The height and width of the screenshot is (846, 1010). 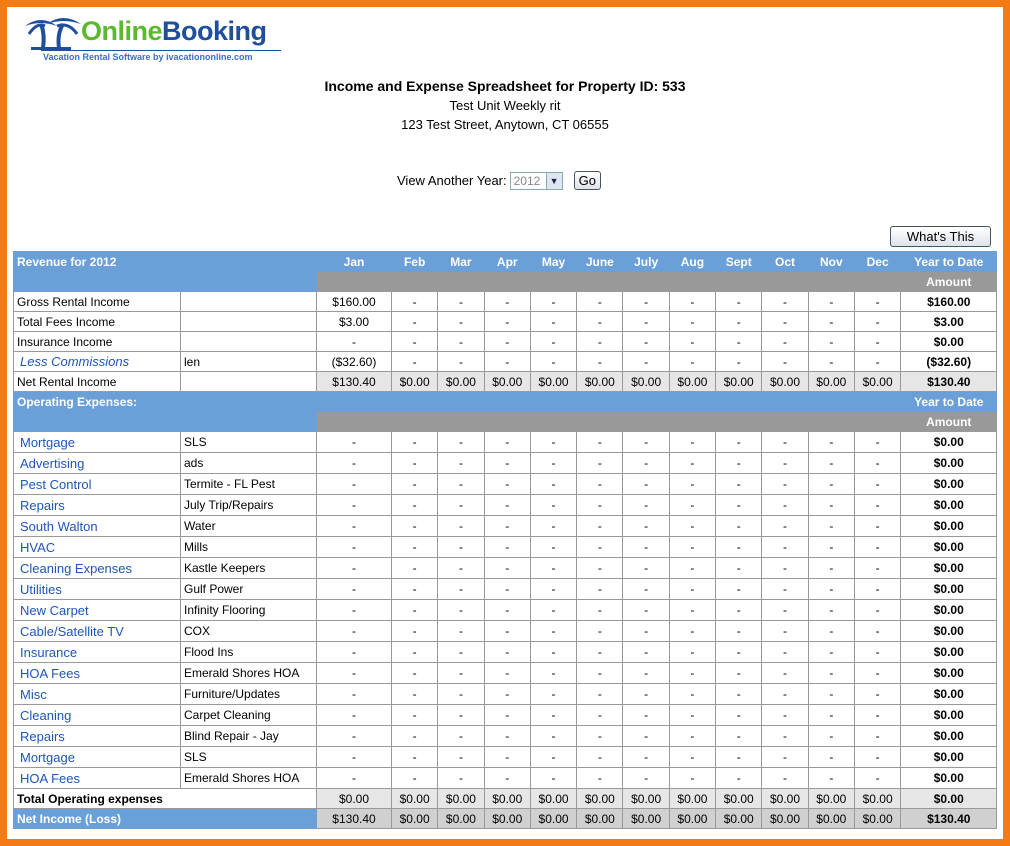 What do you see at coordinates (608, 401) in the screenshot?
I see `header-blank` at bounding box center [608, 401].